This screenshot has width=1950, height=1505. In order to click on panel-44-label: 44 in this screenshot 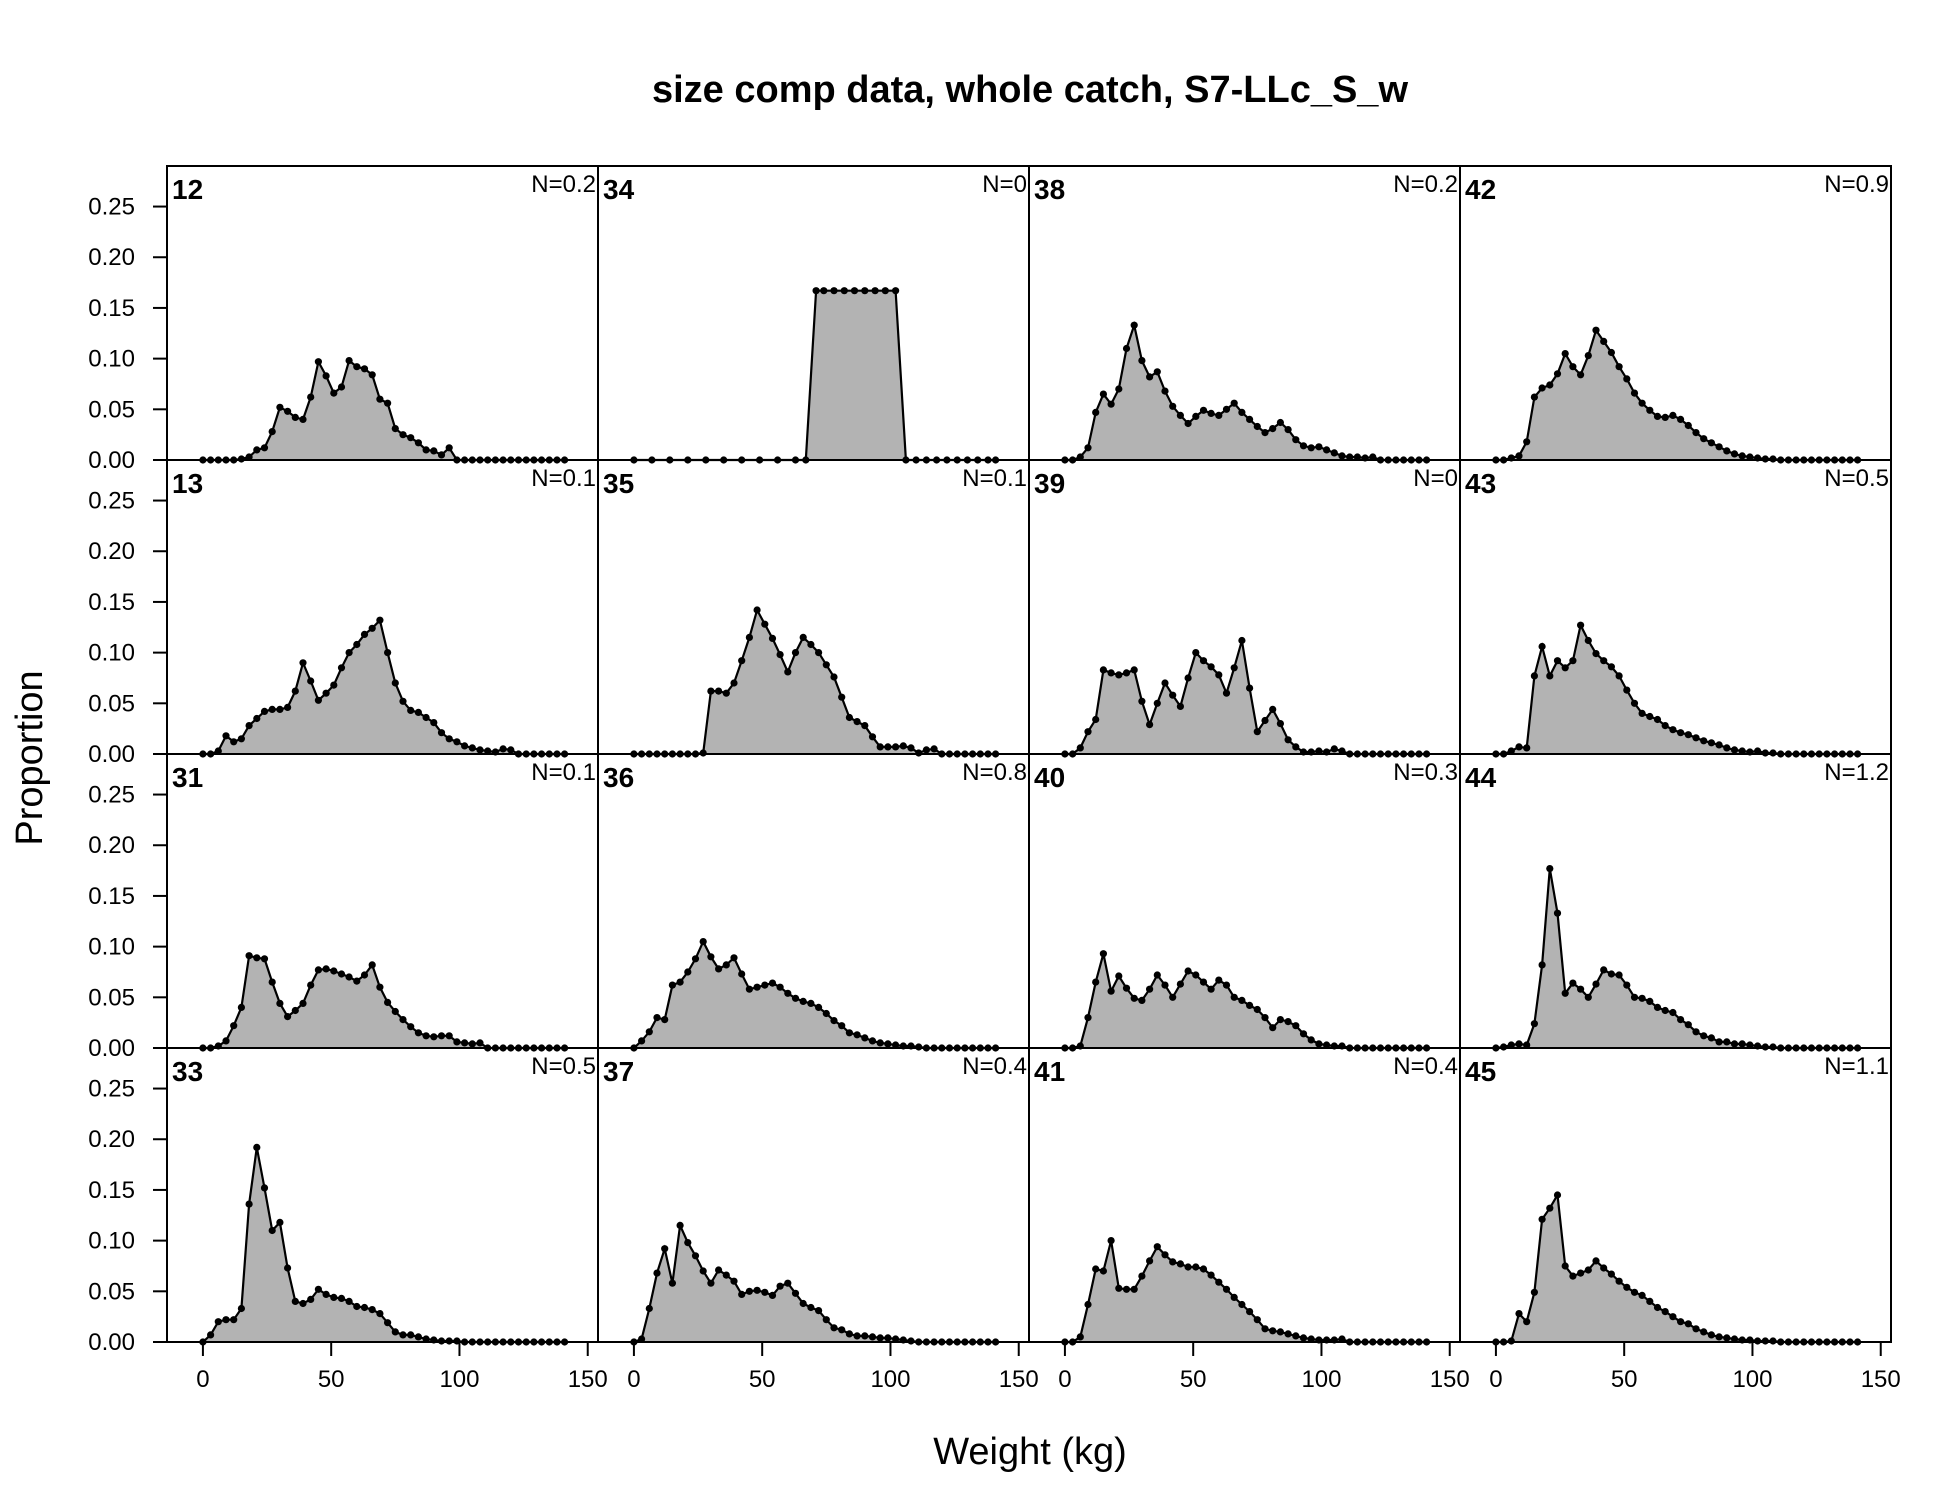, I will do `click(1481, 777)`.